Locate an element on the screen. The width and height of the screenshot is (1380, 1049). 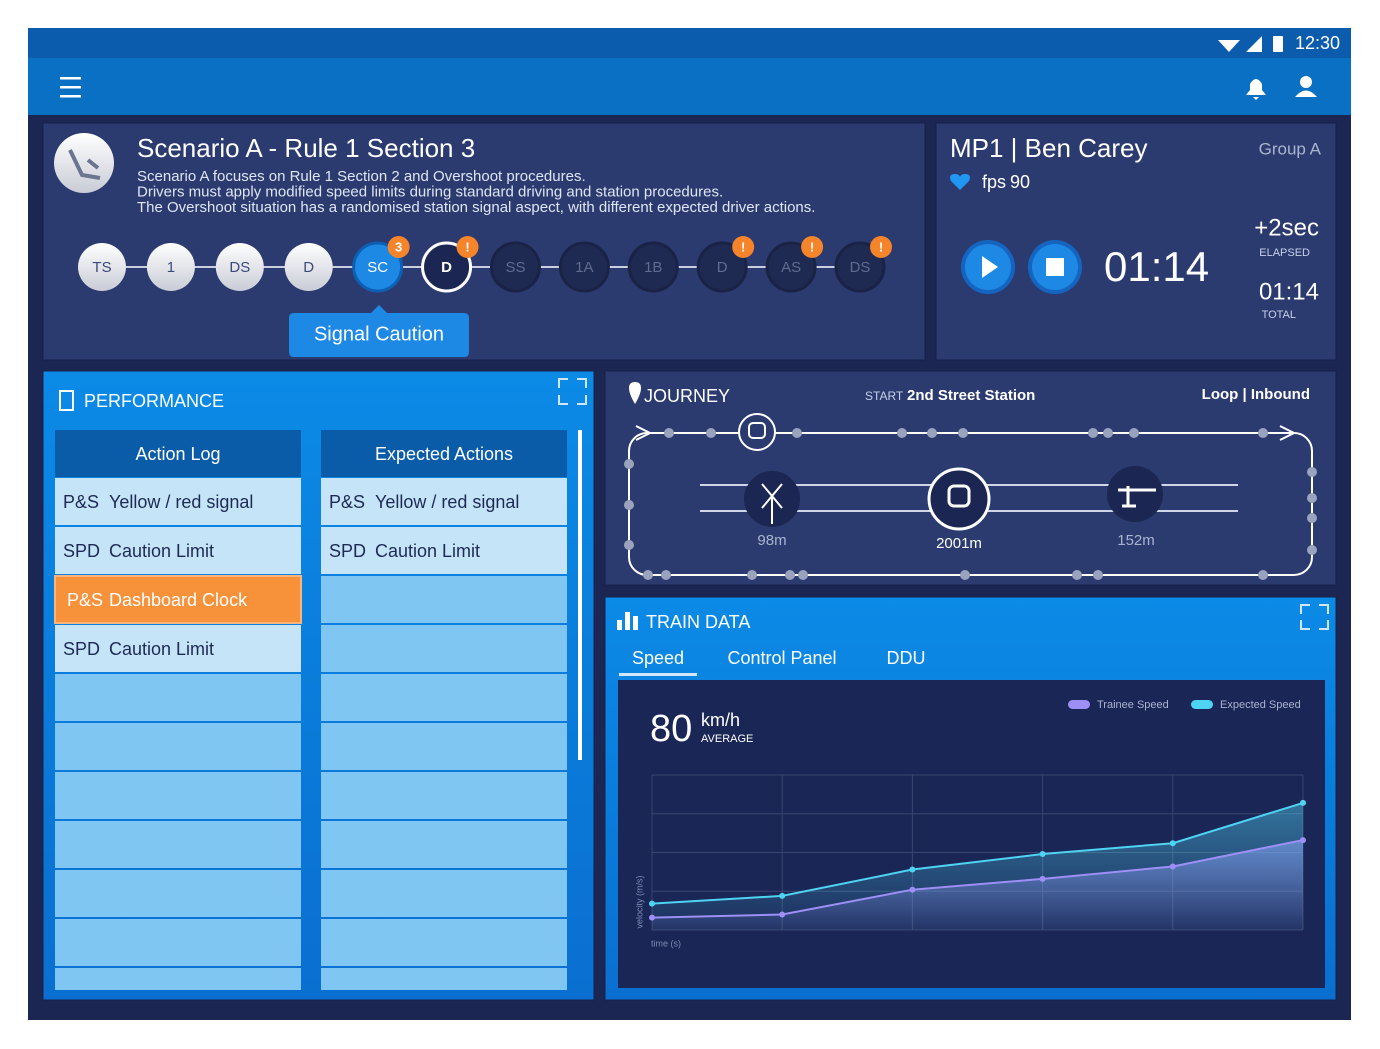
wifi-icon is located at coordinates (1229, 46).